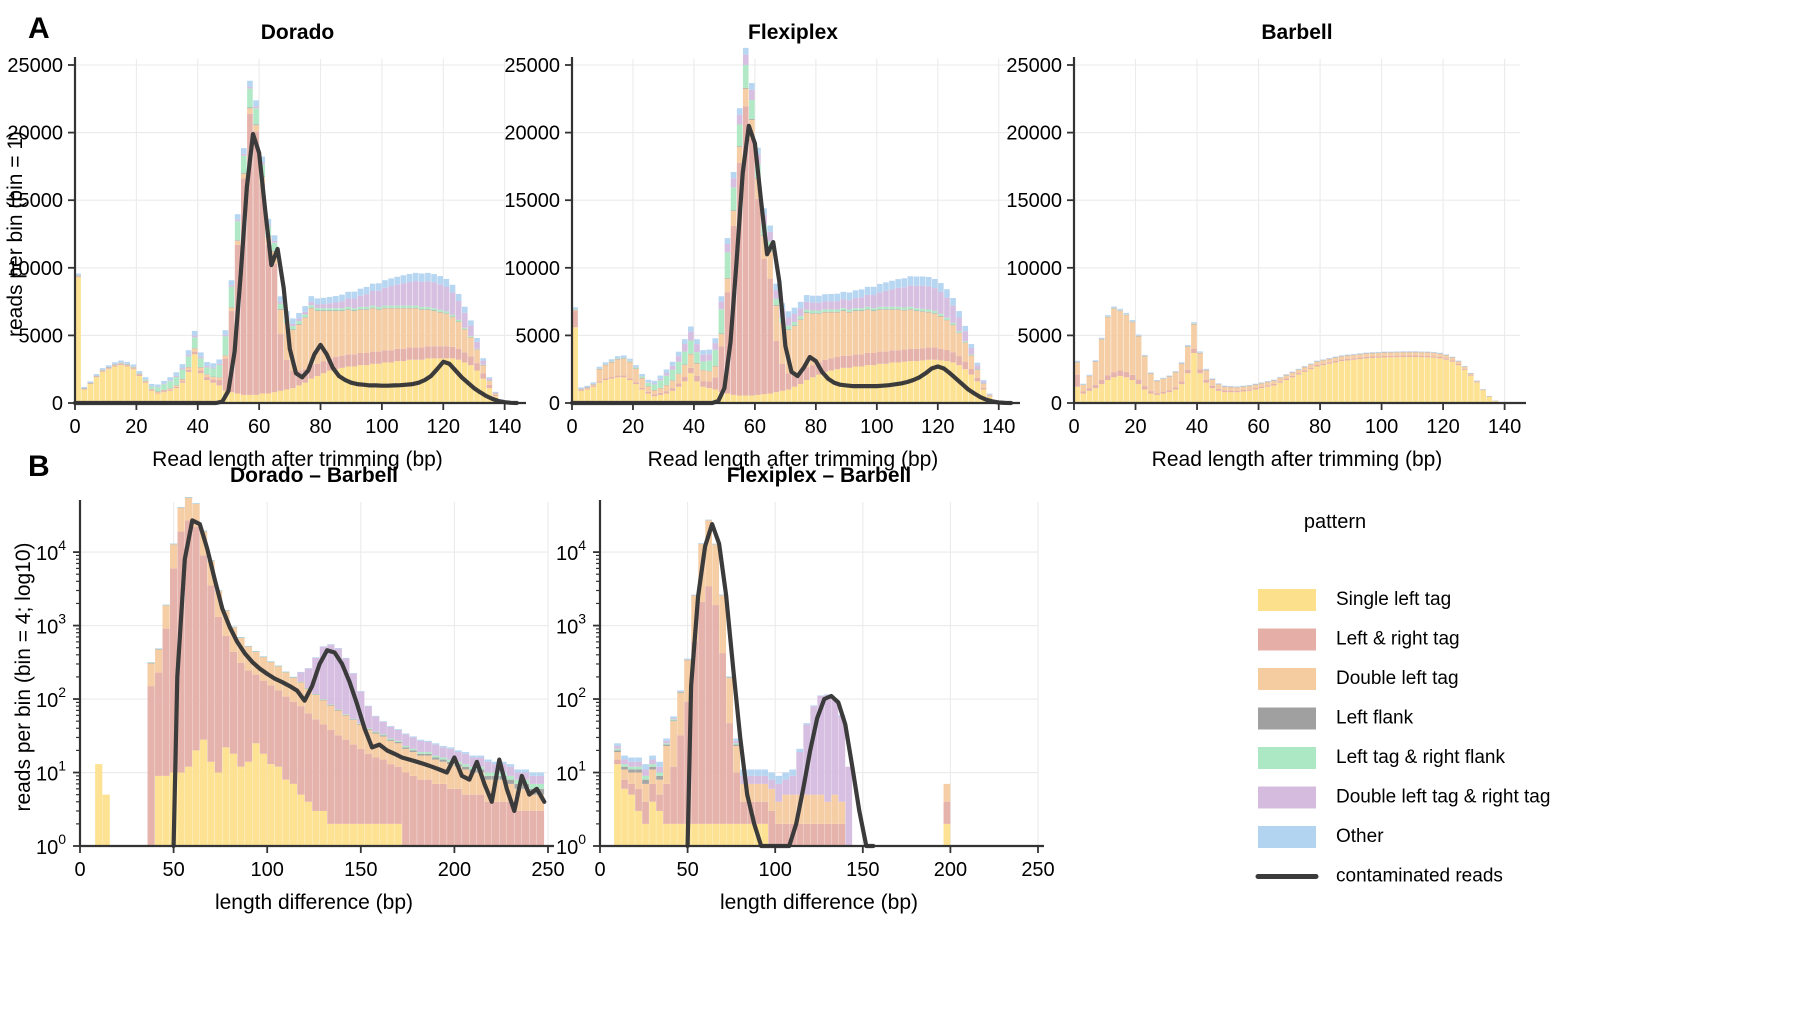 This screenshot has width=1803, height=1035. I want to click on legend-item: Single left tag, so click(1354, 600).